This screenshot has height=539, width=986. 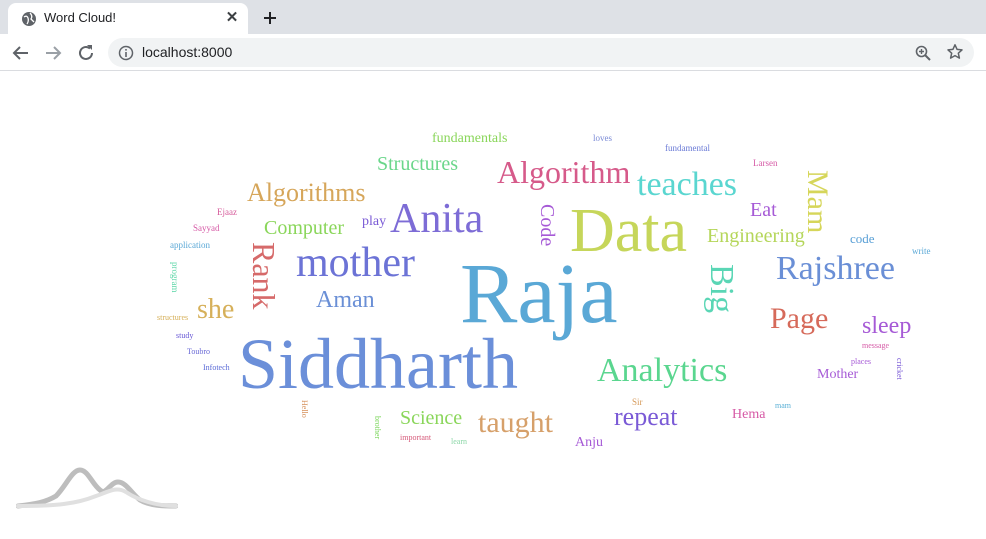 I want to click on mountain-logo-icon, so click(x=97, y=488).